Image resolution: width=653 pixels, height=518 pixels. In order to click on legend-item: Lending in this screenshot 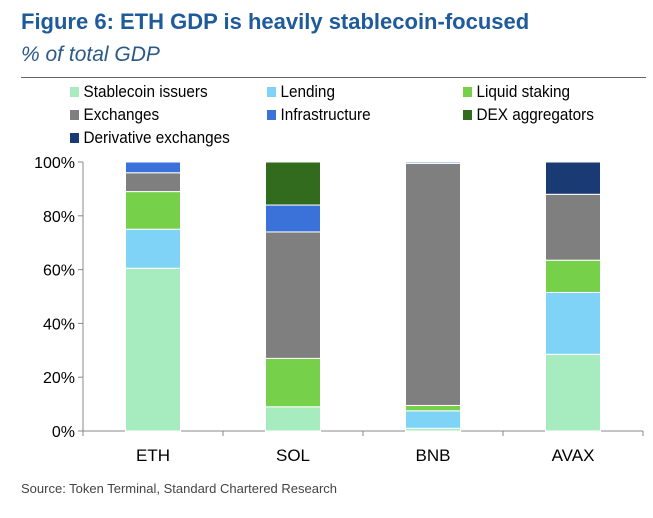, I will do `click(301, 92)`.